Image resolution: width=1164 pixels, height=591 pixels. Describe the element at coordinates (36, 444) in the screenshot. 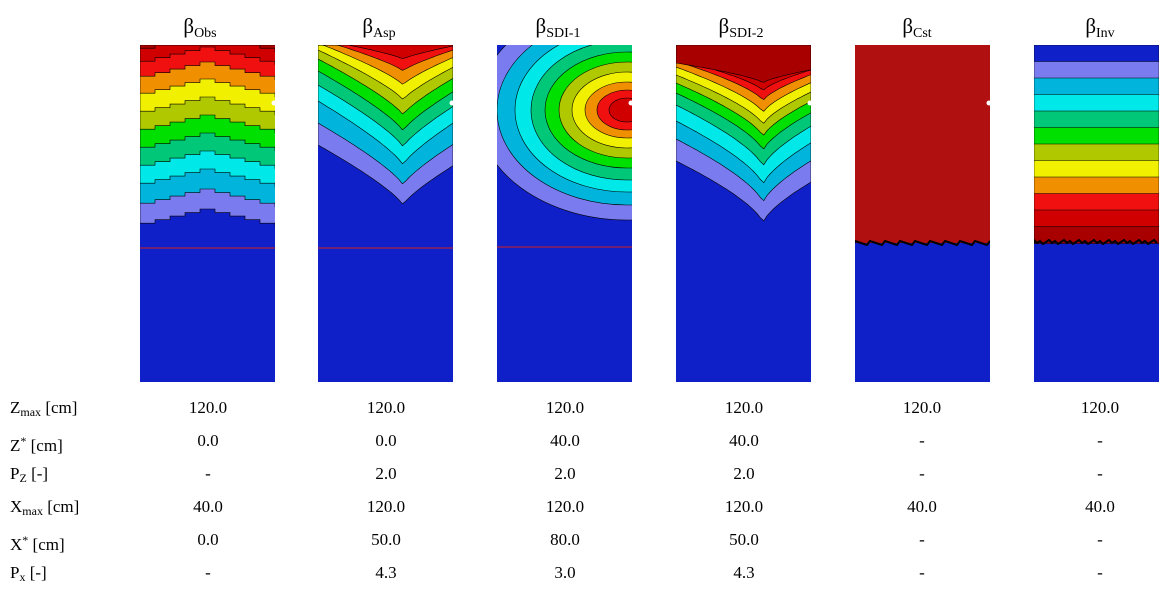

I see `row-label: Z* [cm]` at that location.